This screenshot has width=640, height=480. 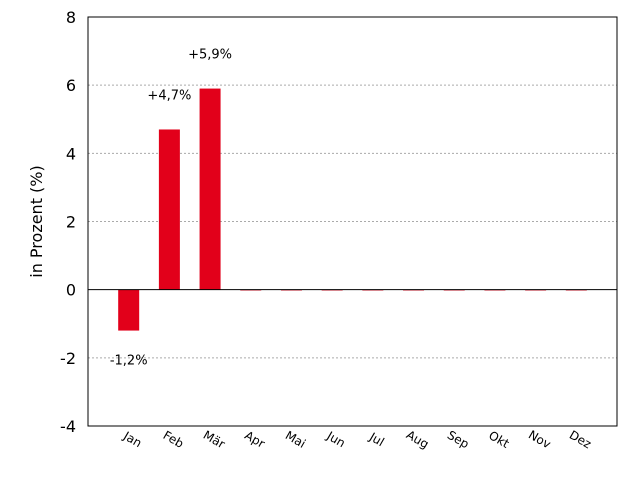 I want to click on x-tick-label: Mär, so click(x=214, y=439).